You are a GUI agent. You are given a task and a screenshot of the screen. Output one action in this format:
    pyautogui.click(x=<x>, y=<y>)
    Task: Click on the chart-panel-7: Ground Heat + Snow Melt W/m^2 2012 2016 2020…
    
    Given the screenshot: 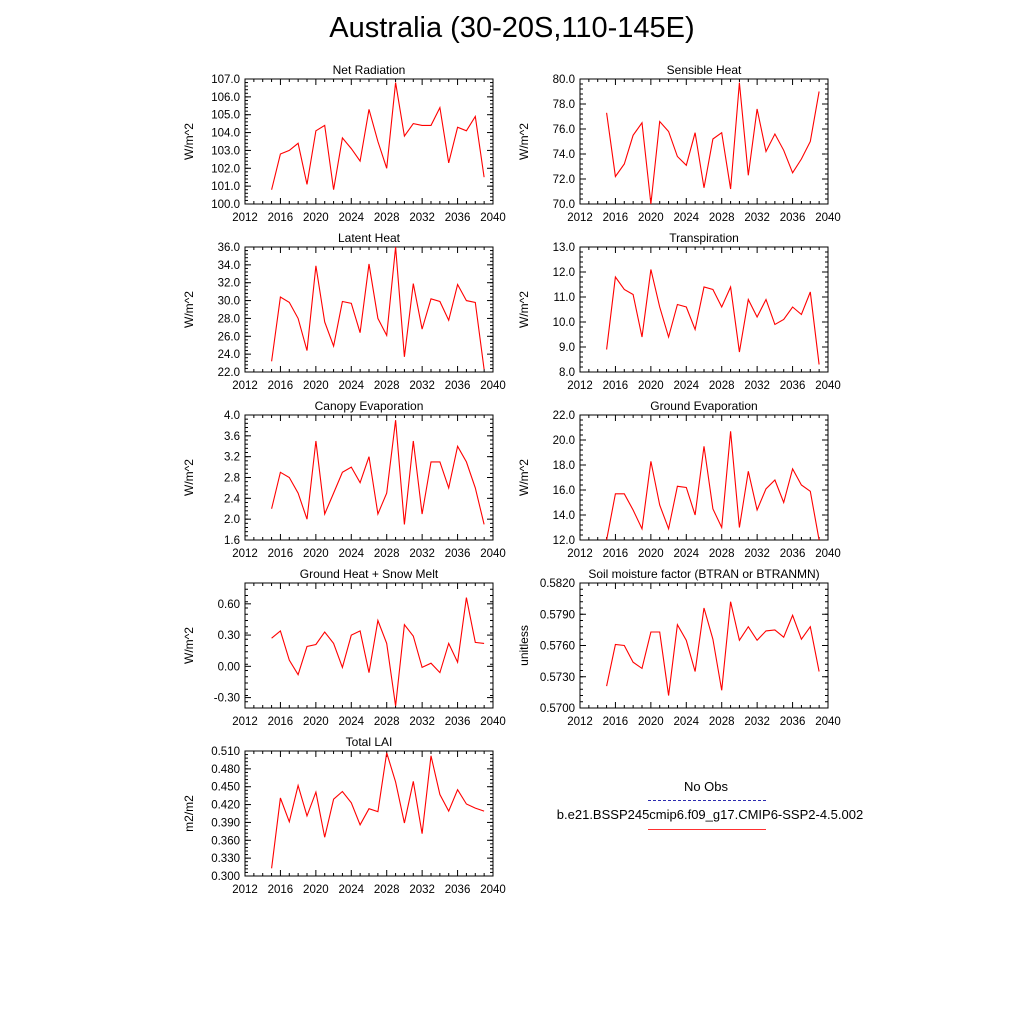 What is the action you would take?
    pyautogui.click(x=344, y=647)
    